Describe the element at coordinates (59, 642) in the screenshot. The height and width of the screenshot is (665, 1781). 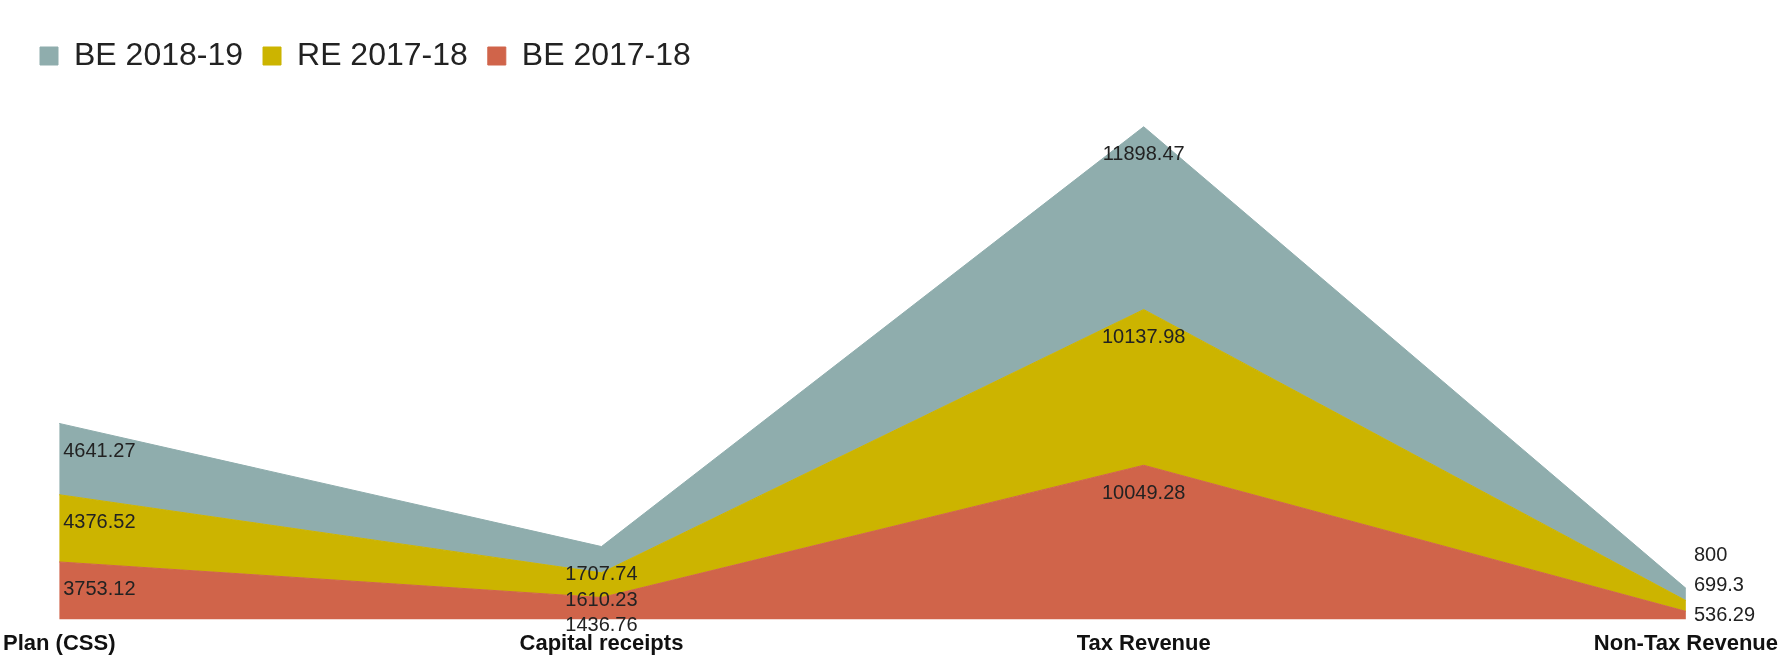
I see `x-tick-label: Plan (CSS)` at that location.